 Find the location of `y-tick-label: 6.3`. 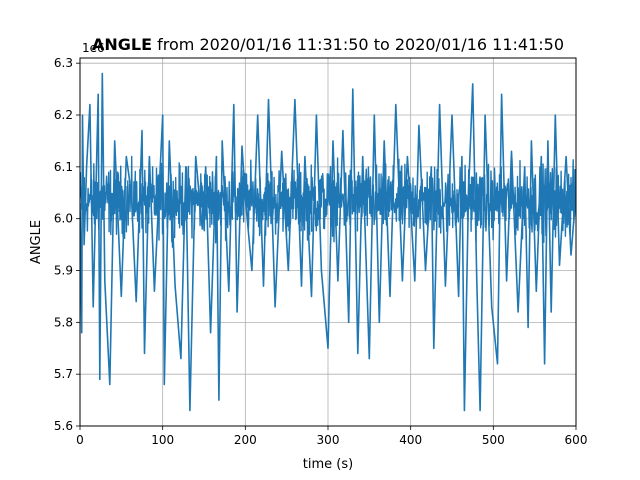

y-tick-label: 6.3 is located at coordinates (63, 63).